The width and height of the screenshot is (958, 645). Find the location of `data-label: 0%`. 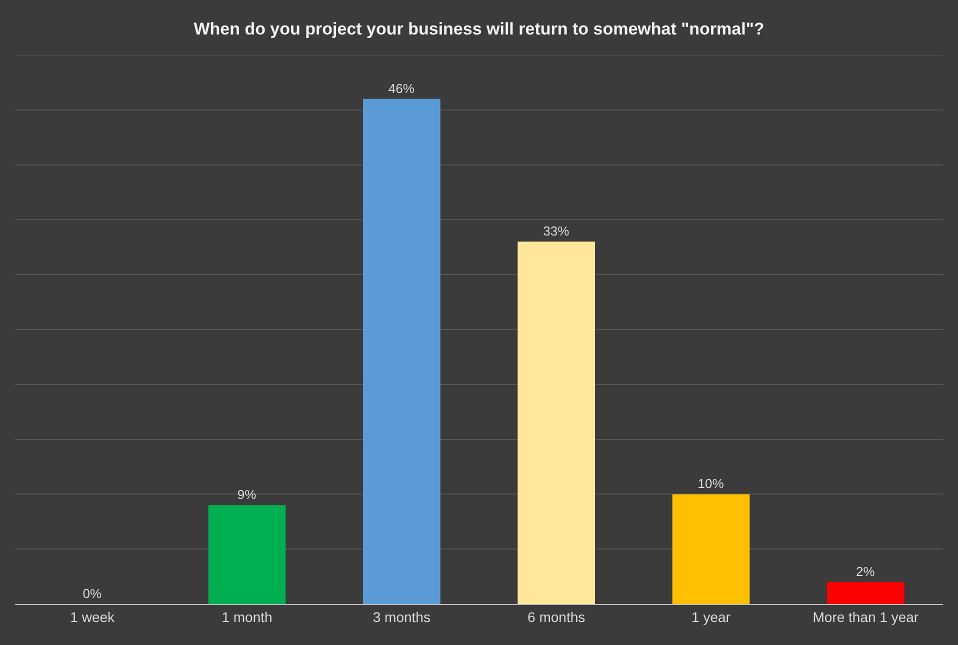

data-label: 0% is located at coordinates (92, 593).